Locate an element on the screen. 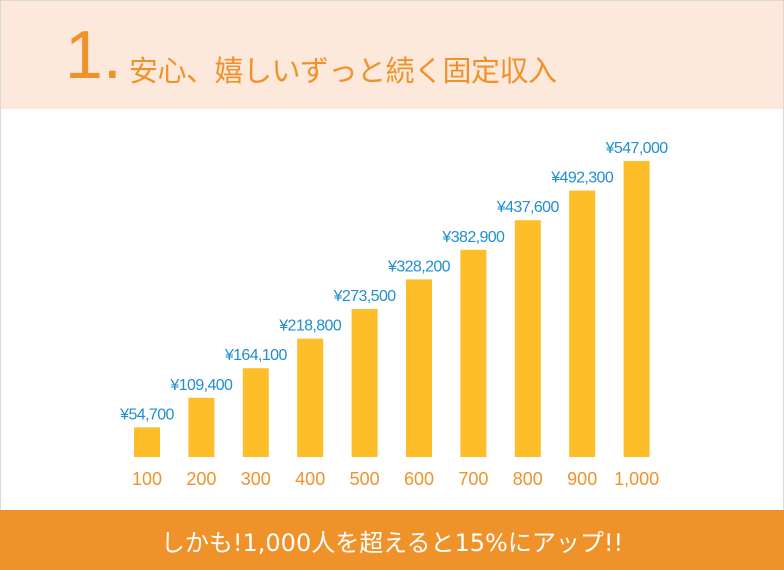 The image size is (784, 570). category-label: 600 is located at coordinates (419, 479).